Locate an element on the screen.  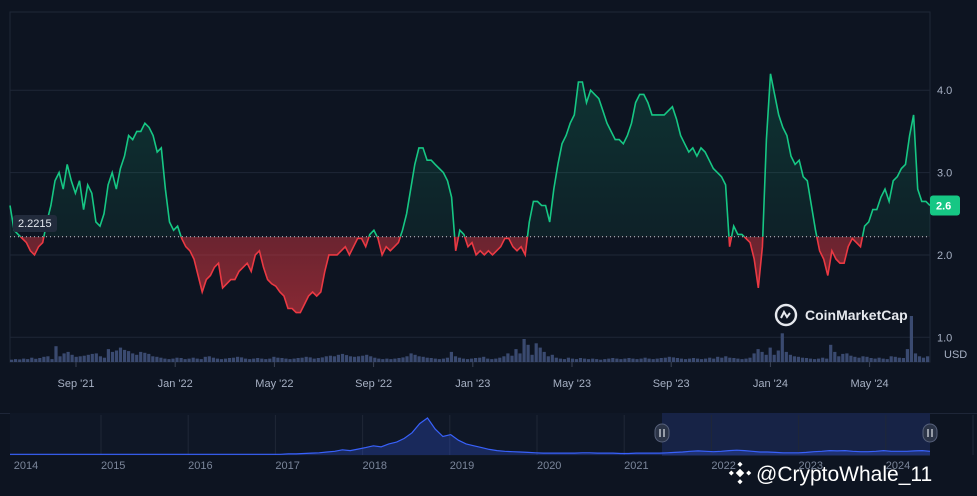
credit-watermark: @CryptoWhale_11 is located at coordinates (830, 473).